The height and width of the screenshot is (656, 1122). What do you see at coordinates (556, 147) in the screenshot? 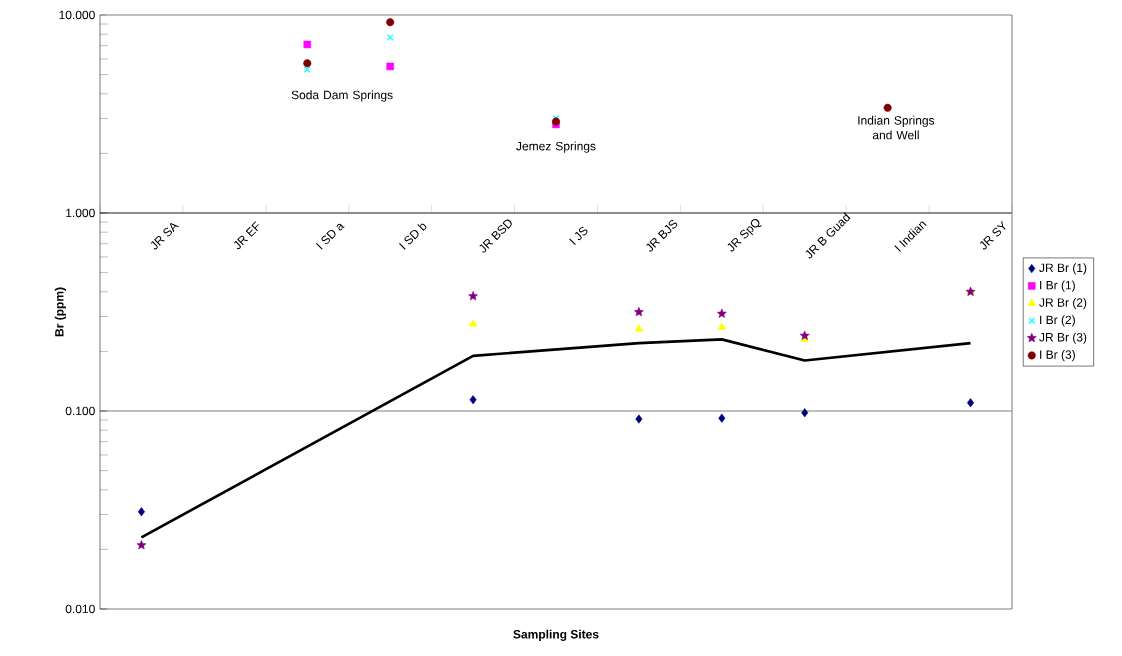
I see `annotation: Jemez Springs` at bounding box center [556, 147].